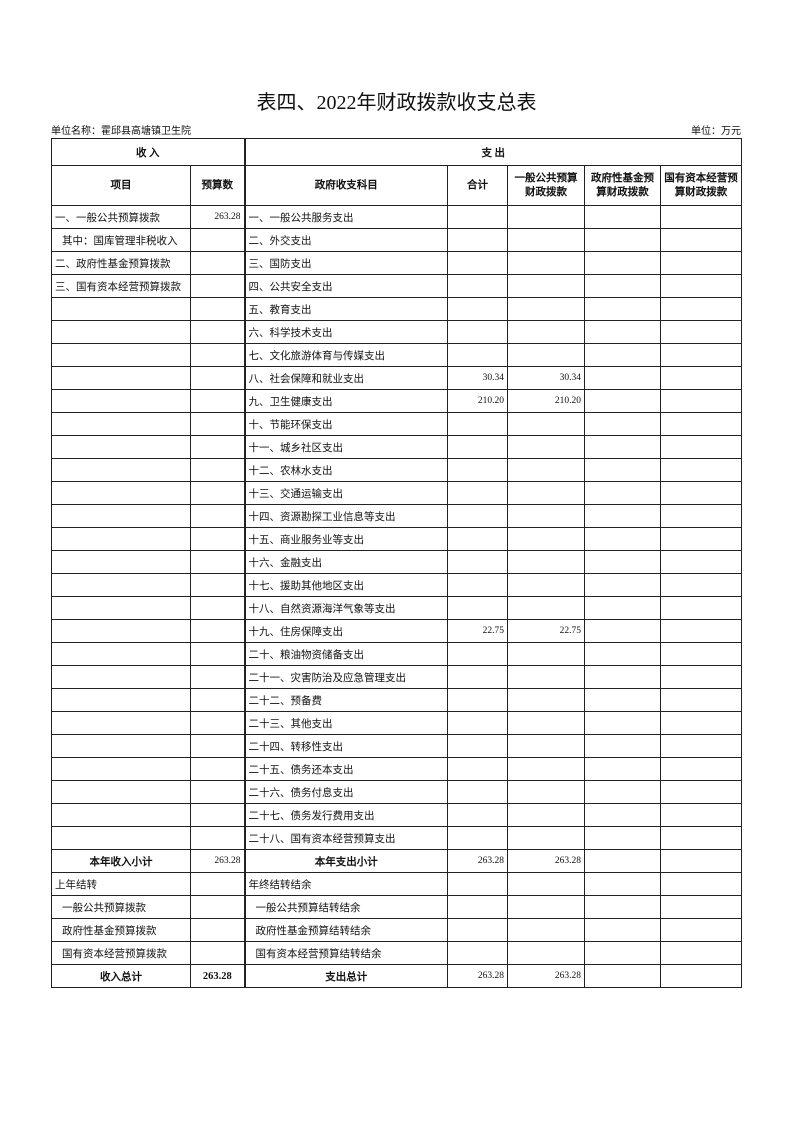 This screenshot has width=793, height=1122. What do you see at coordinates (396, 723) in the screenshot?
I see `table-row: 二十三、其他支出` at bounding box center [396, 723].